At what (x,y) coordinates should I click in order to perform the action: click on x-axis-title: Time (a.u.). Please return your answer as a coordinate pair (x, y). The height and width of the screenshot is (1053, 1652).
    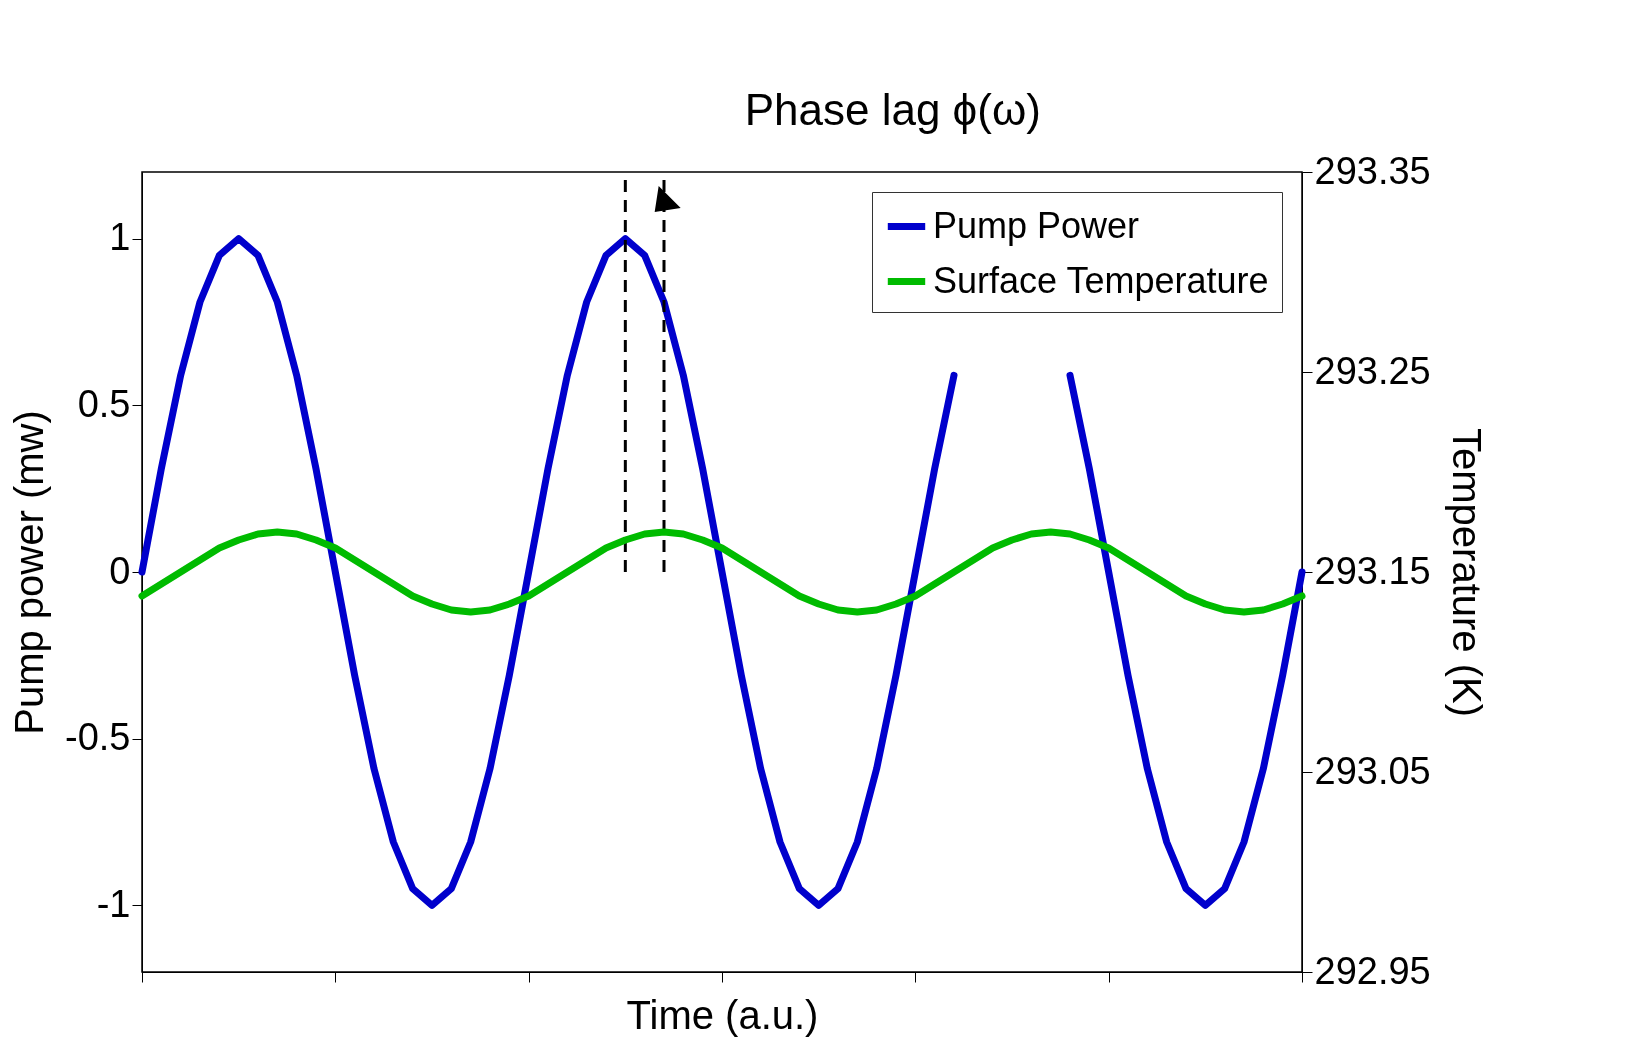
    Looking at the image, I should click on (722, 1015).